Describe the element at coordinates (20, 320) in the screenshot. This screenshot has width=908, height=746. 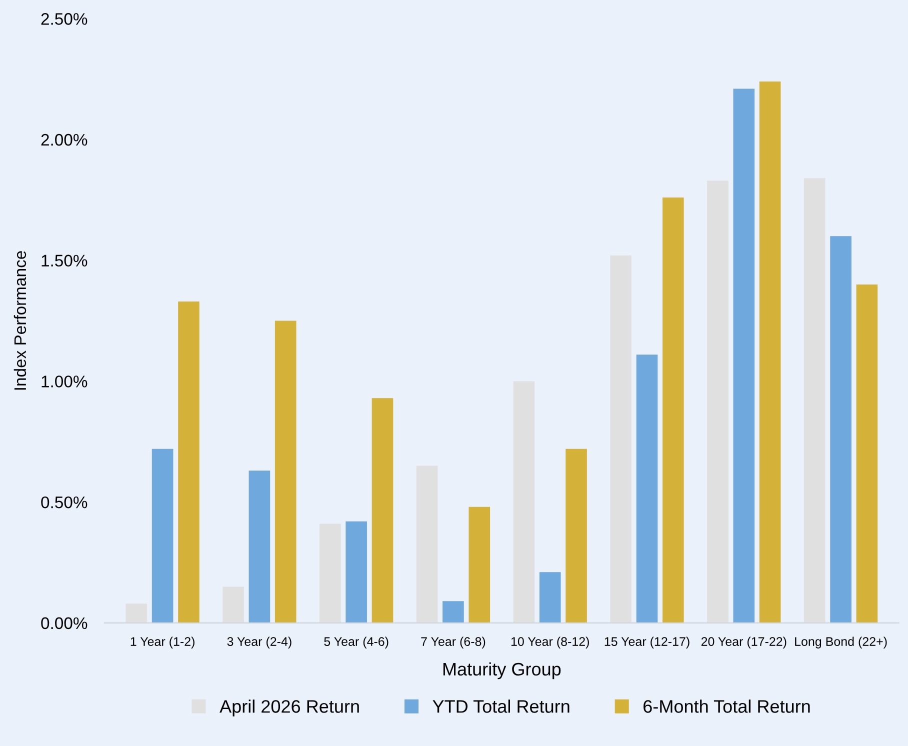
I see `y-axis-title: Index Performance` at that location.